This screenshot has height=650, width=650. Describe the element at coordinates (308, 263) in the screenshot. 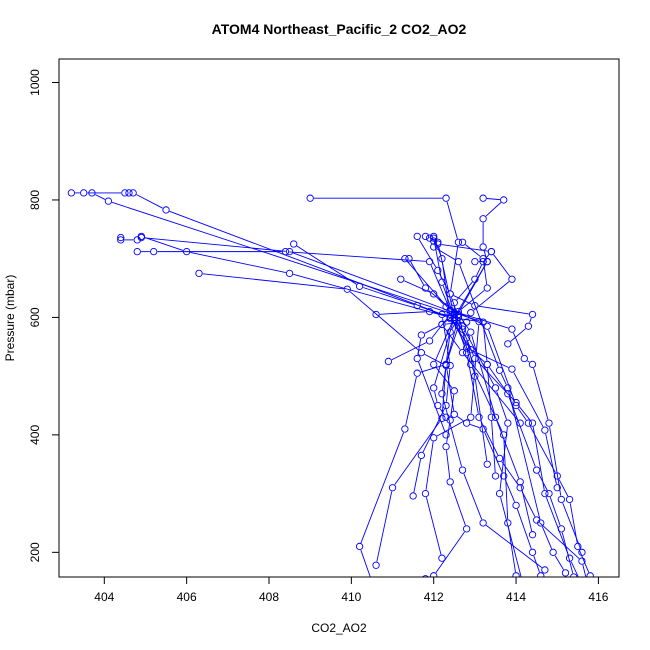

I see `series-2-segment` at that location.